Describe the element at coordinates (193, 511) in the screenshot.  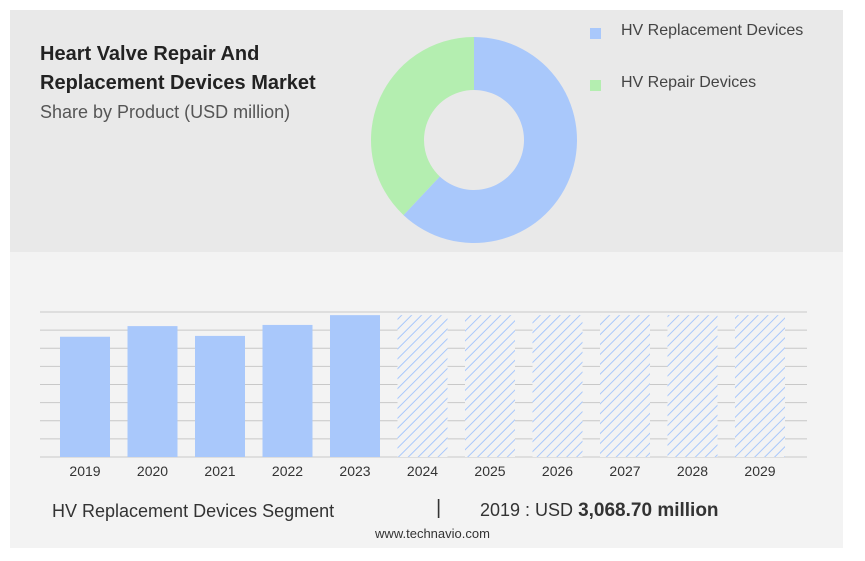
I see `segment-label: HV Replacement Devices Segment` at that location.